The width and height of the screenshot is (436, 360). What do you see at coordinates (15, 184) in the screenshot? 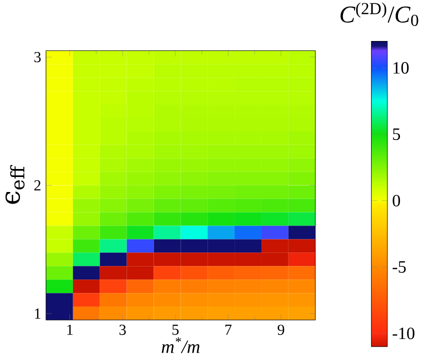
I see `y-axis-title: ϵ$_{eff}$` at bounding box center [15, 184].